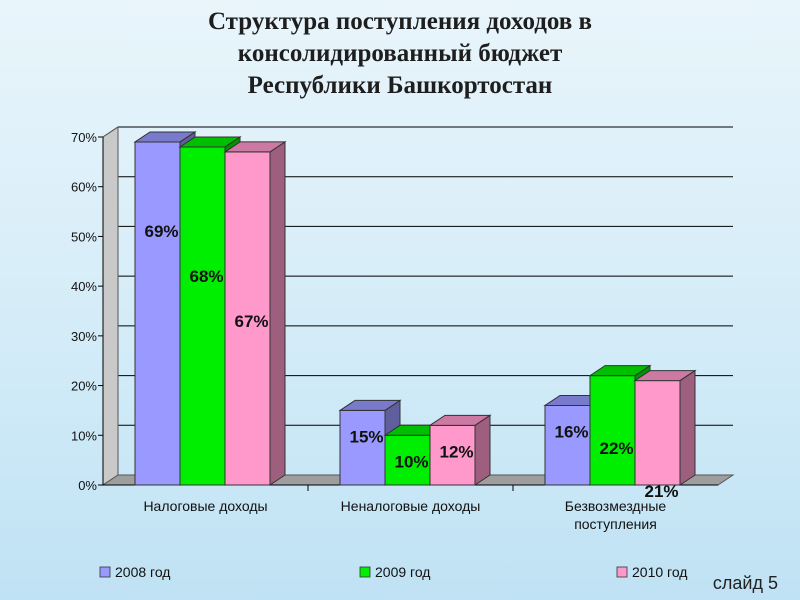  What do you see at coordinates (205, 506) in the screenshot?
I see `x-tick-label: Налоговые доходы` at bounding box center [205, 506].